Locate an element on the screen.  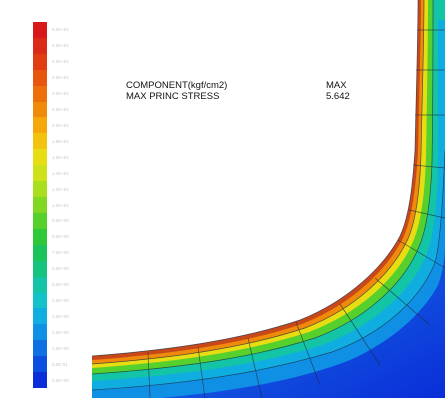
legend-tick-label: 6.0E+00 is located at coordinates (60, 269).